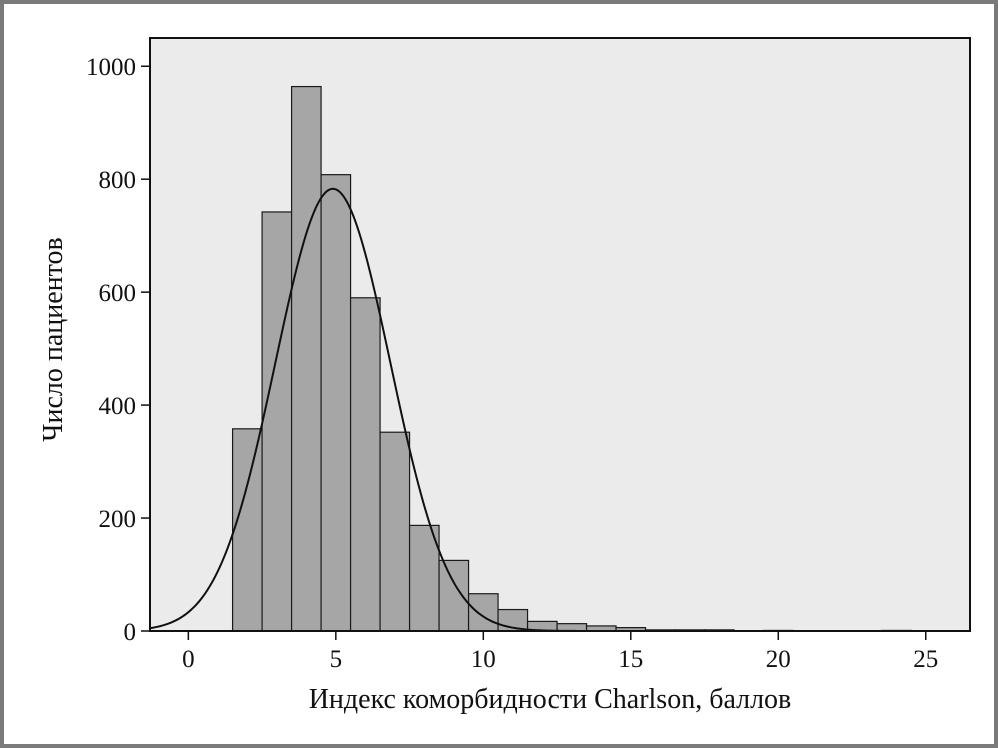 This screenshot has height=749, width=998. Describe the element at coordinates (560, 652) in the screenshot. I see `x-axis: 0 5 10 15 20 25` at that location.